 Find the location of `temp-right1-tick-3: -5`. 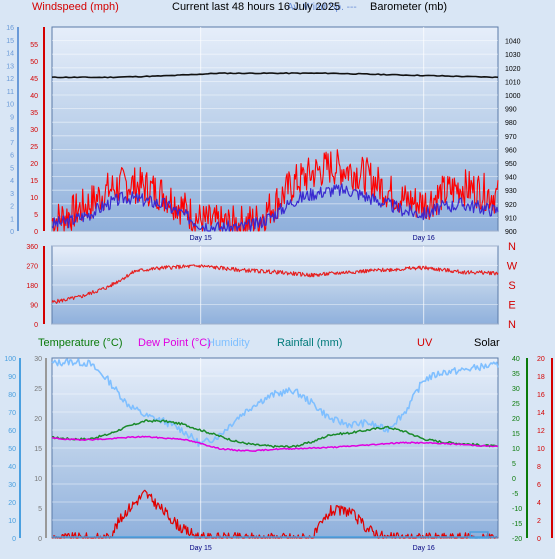

temp-right1-tick-3: -5 is located at coordinates (515, 494).